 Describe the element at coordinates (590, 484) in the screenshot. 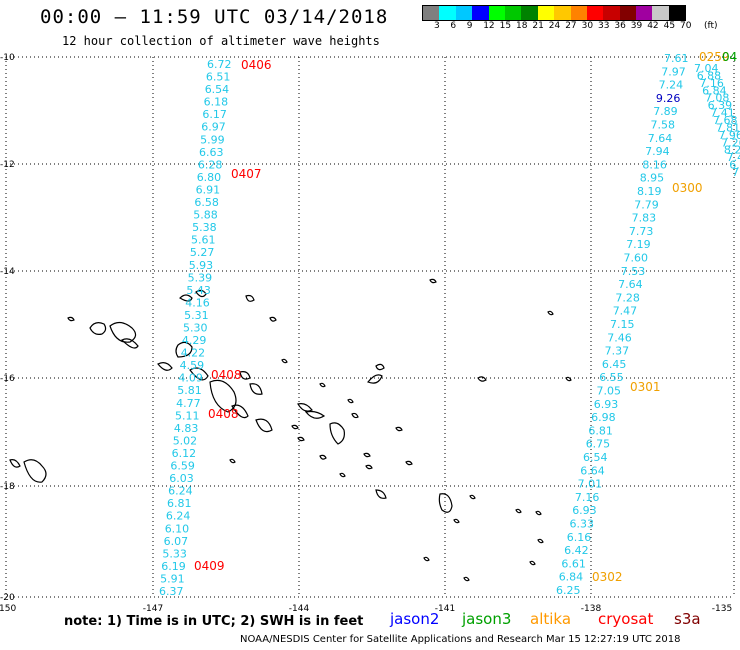

I see `swh-value: 7.01` at that location.